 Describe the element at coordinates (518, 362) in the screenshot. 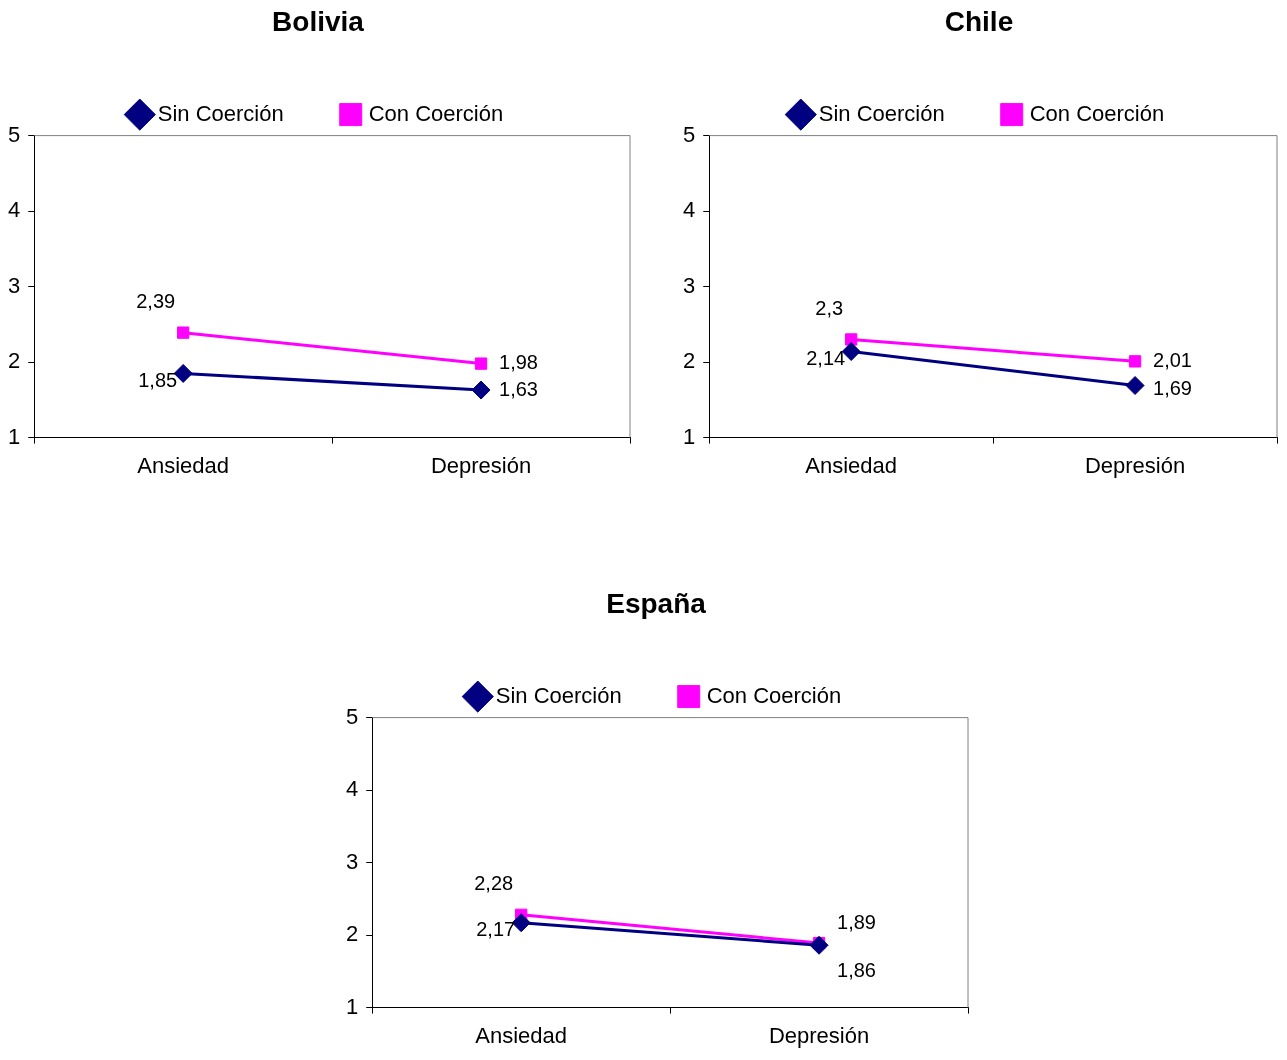

I see `data-label: 1,98` at that location.